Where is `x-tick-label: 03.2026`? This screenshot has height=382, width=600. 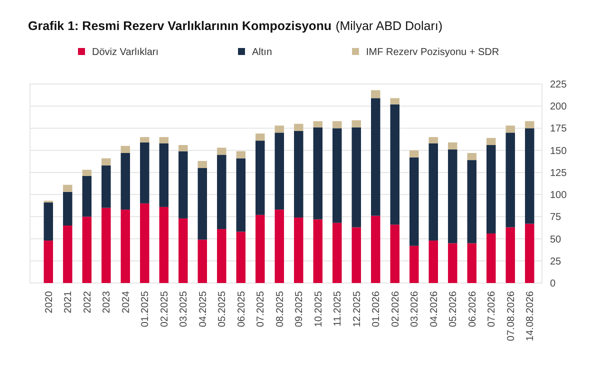 x-tick-label: 03.2026 is located at coordinates (415, 309).